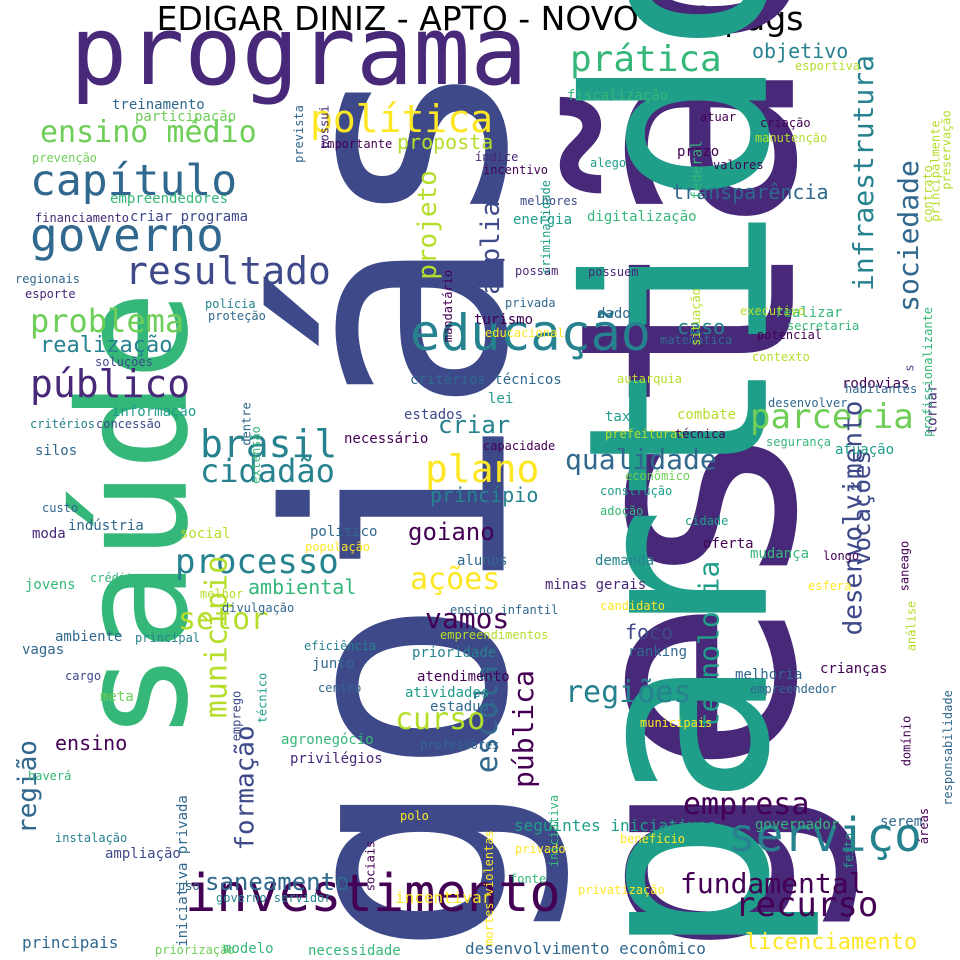  I want to click on word-regiao: região, so click(27, 787).